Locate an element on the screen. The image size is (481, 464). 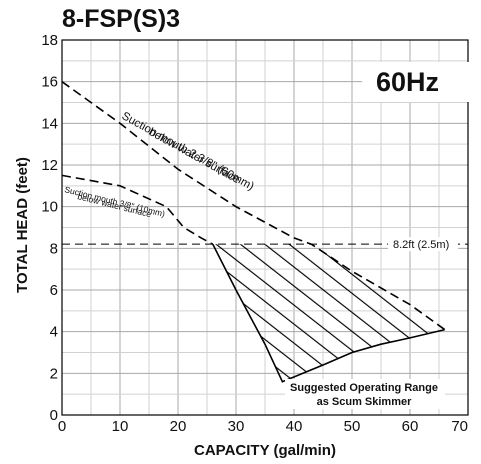
x-tick-label: 50 is located at coordinates (352, 426).